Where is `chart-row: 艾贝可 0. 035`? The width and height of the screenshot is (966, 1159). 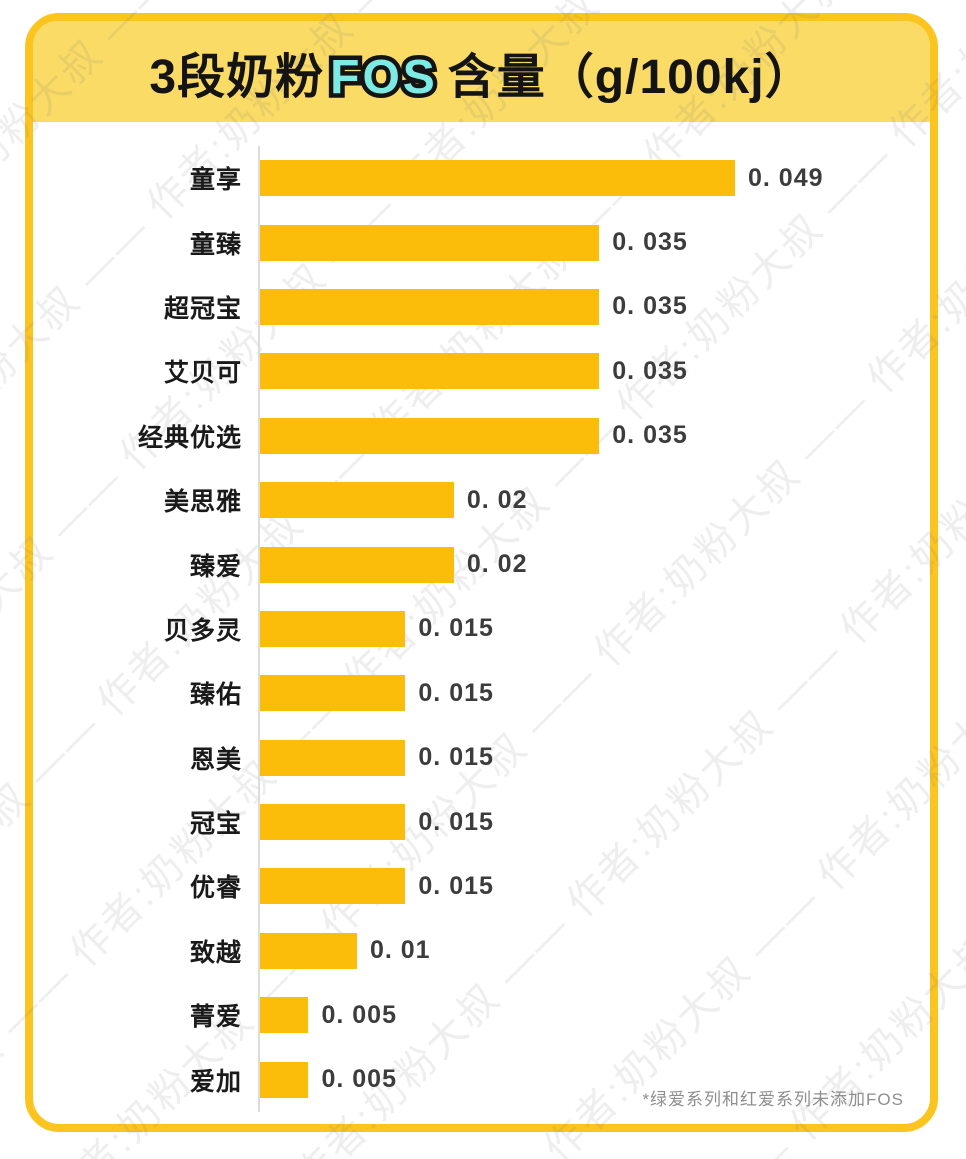 chart-row: 艾贝可 0. 035 is located at coordinates (481, 371).